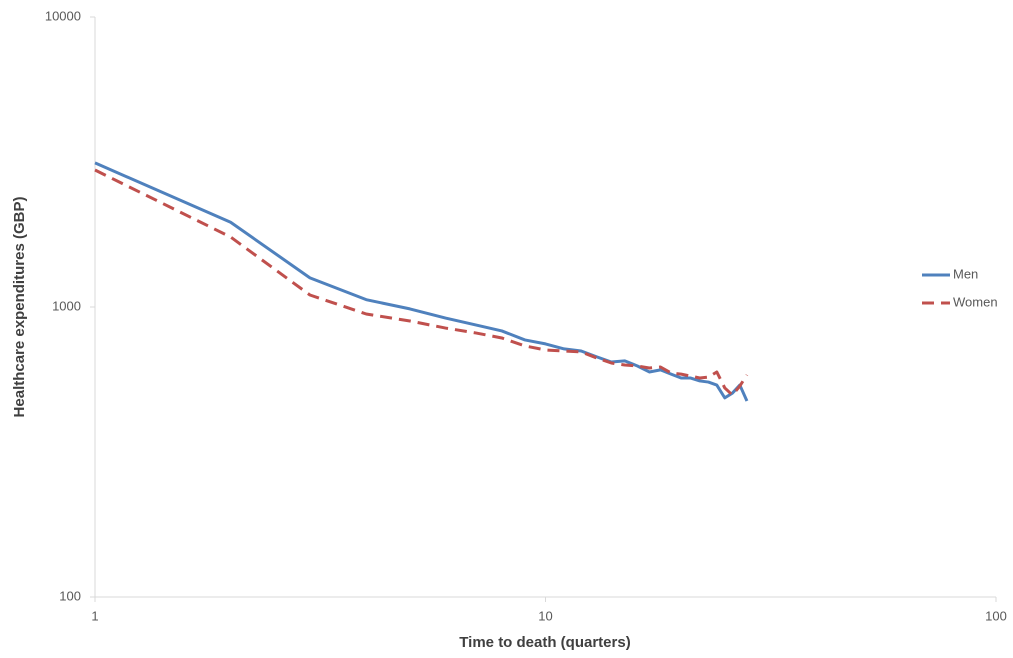 The height and width of the screenshot is (658, 1013). What do you see at coordinates (544, 642) in the screenshot?
I see `x-axis-title: Time to death (quarters)` at bounding box center [544, 642].